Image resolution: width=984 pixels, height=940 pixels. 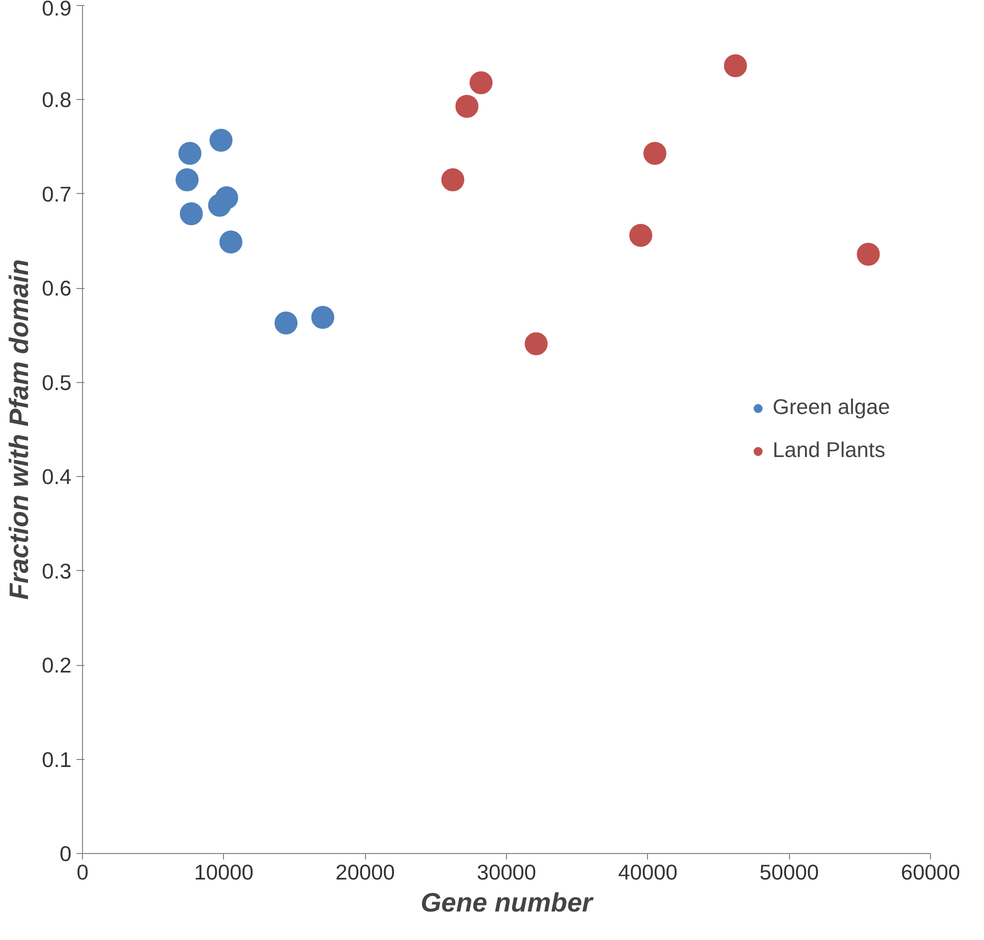 What do you see at coordinates (930, 872) in the screenshot?
I see `x-tick-label: 60000` at bounding box center [930, 872].